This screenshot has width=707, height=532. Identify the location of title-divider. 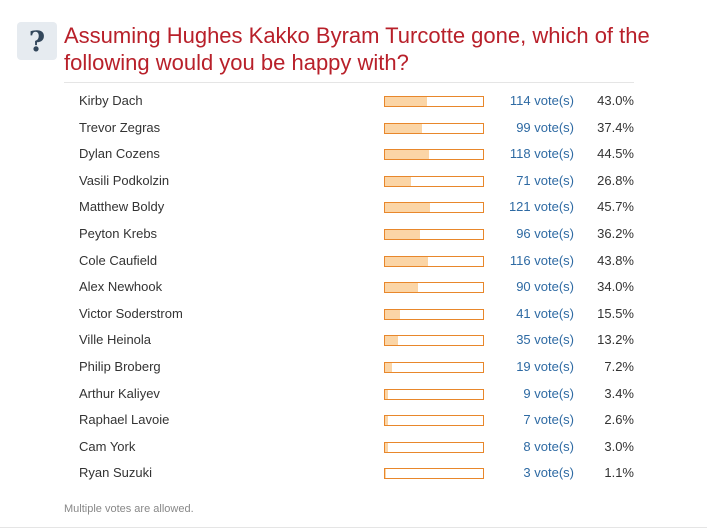
(349, 82).